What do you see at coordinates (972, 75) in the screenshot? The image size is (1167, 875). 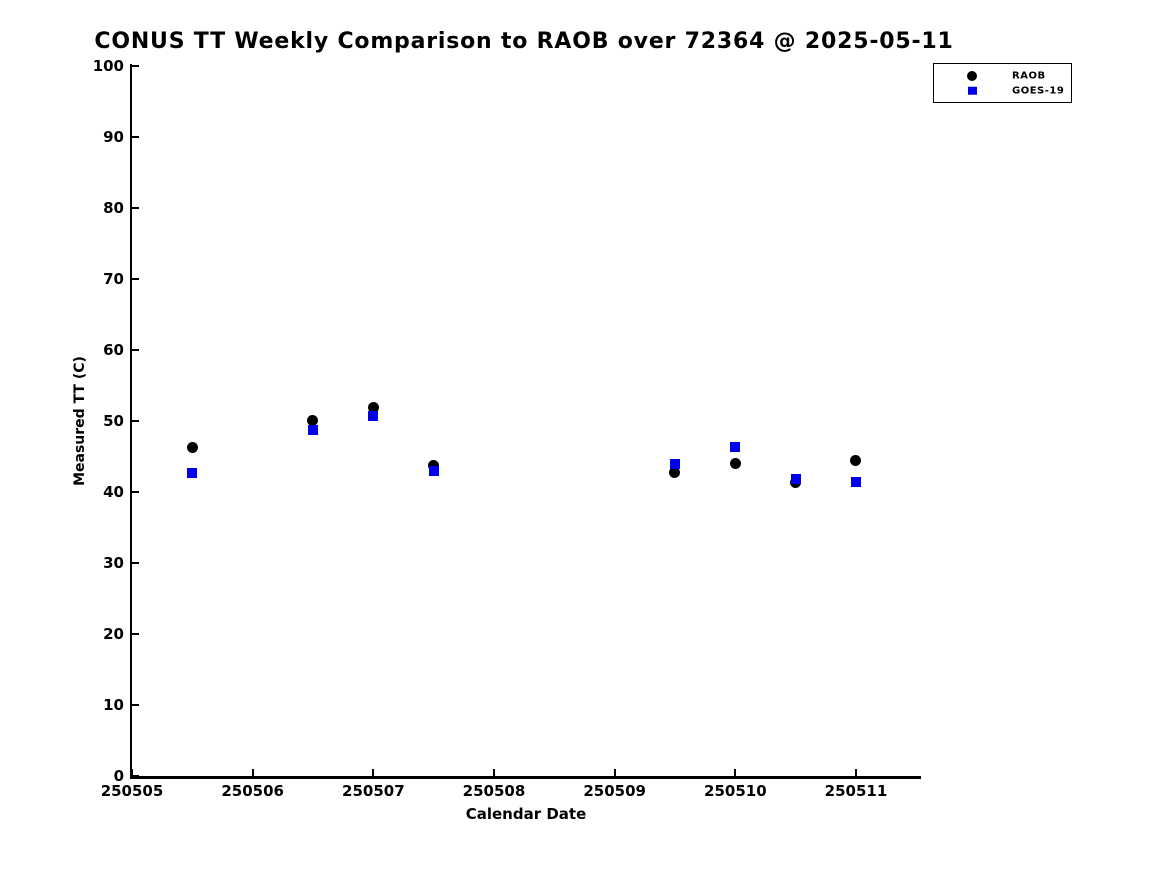 I see `circle-marker-icon` at bounding box center [972, 75].